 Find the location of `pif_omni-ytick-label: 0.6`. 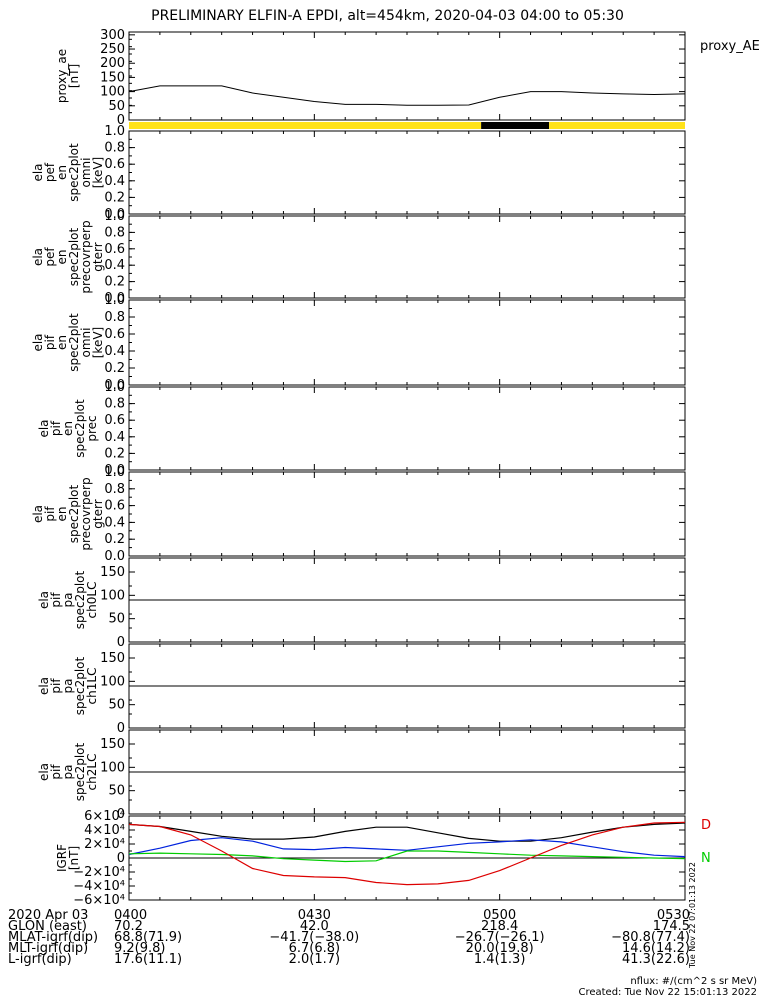

pif_omni-ytick-label: 0.6 is located at coordinates (114, 334).